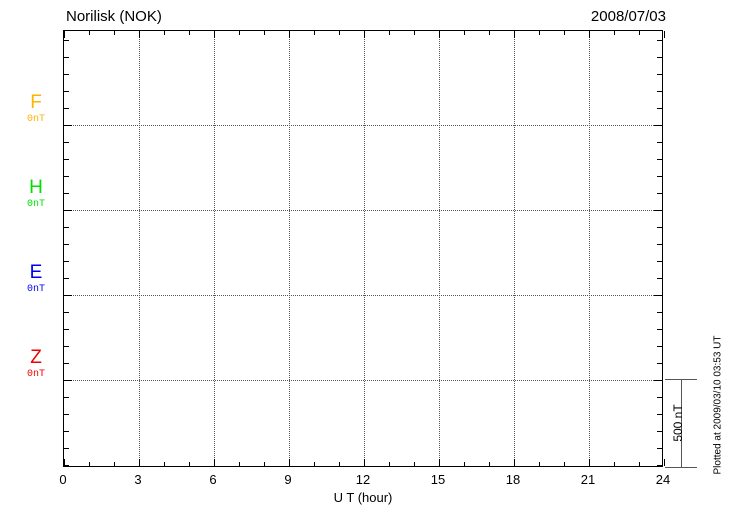  I want to click on component-letter-h: H, so click(36, 187).